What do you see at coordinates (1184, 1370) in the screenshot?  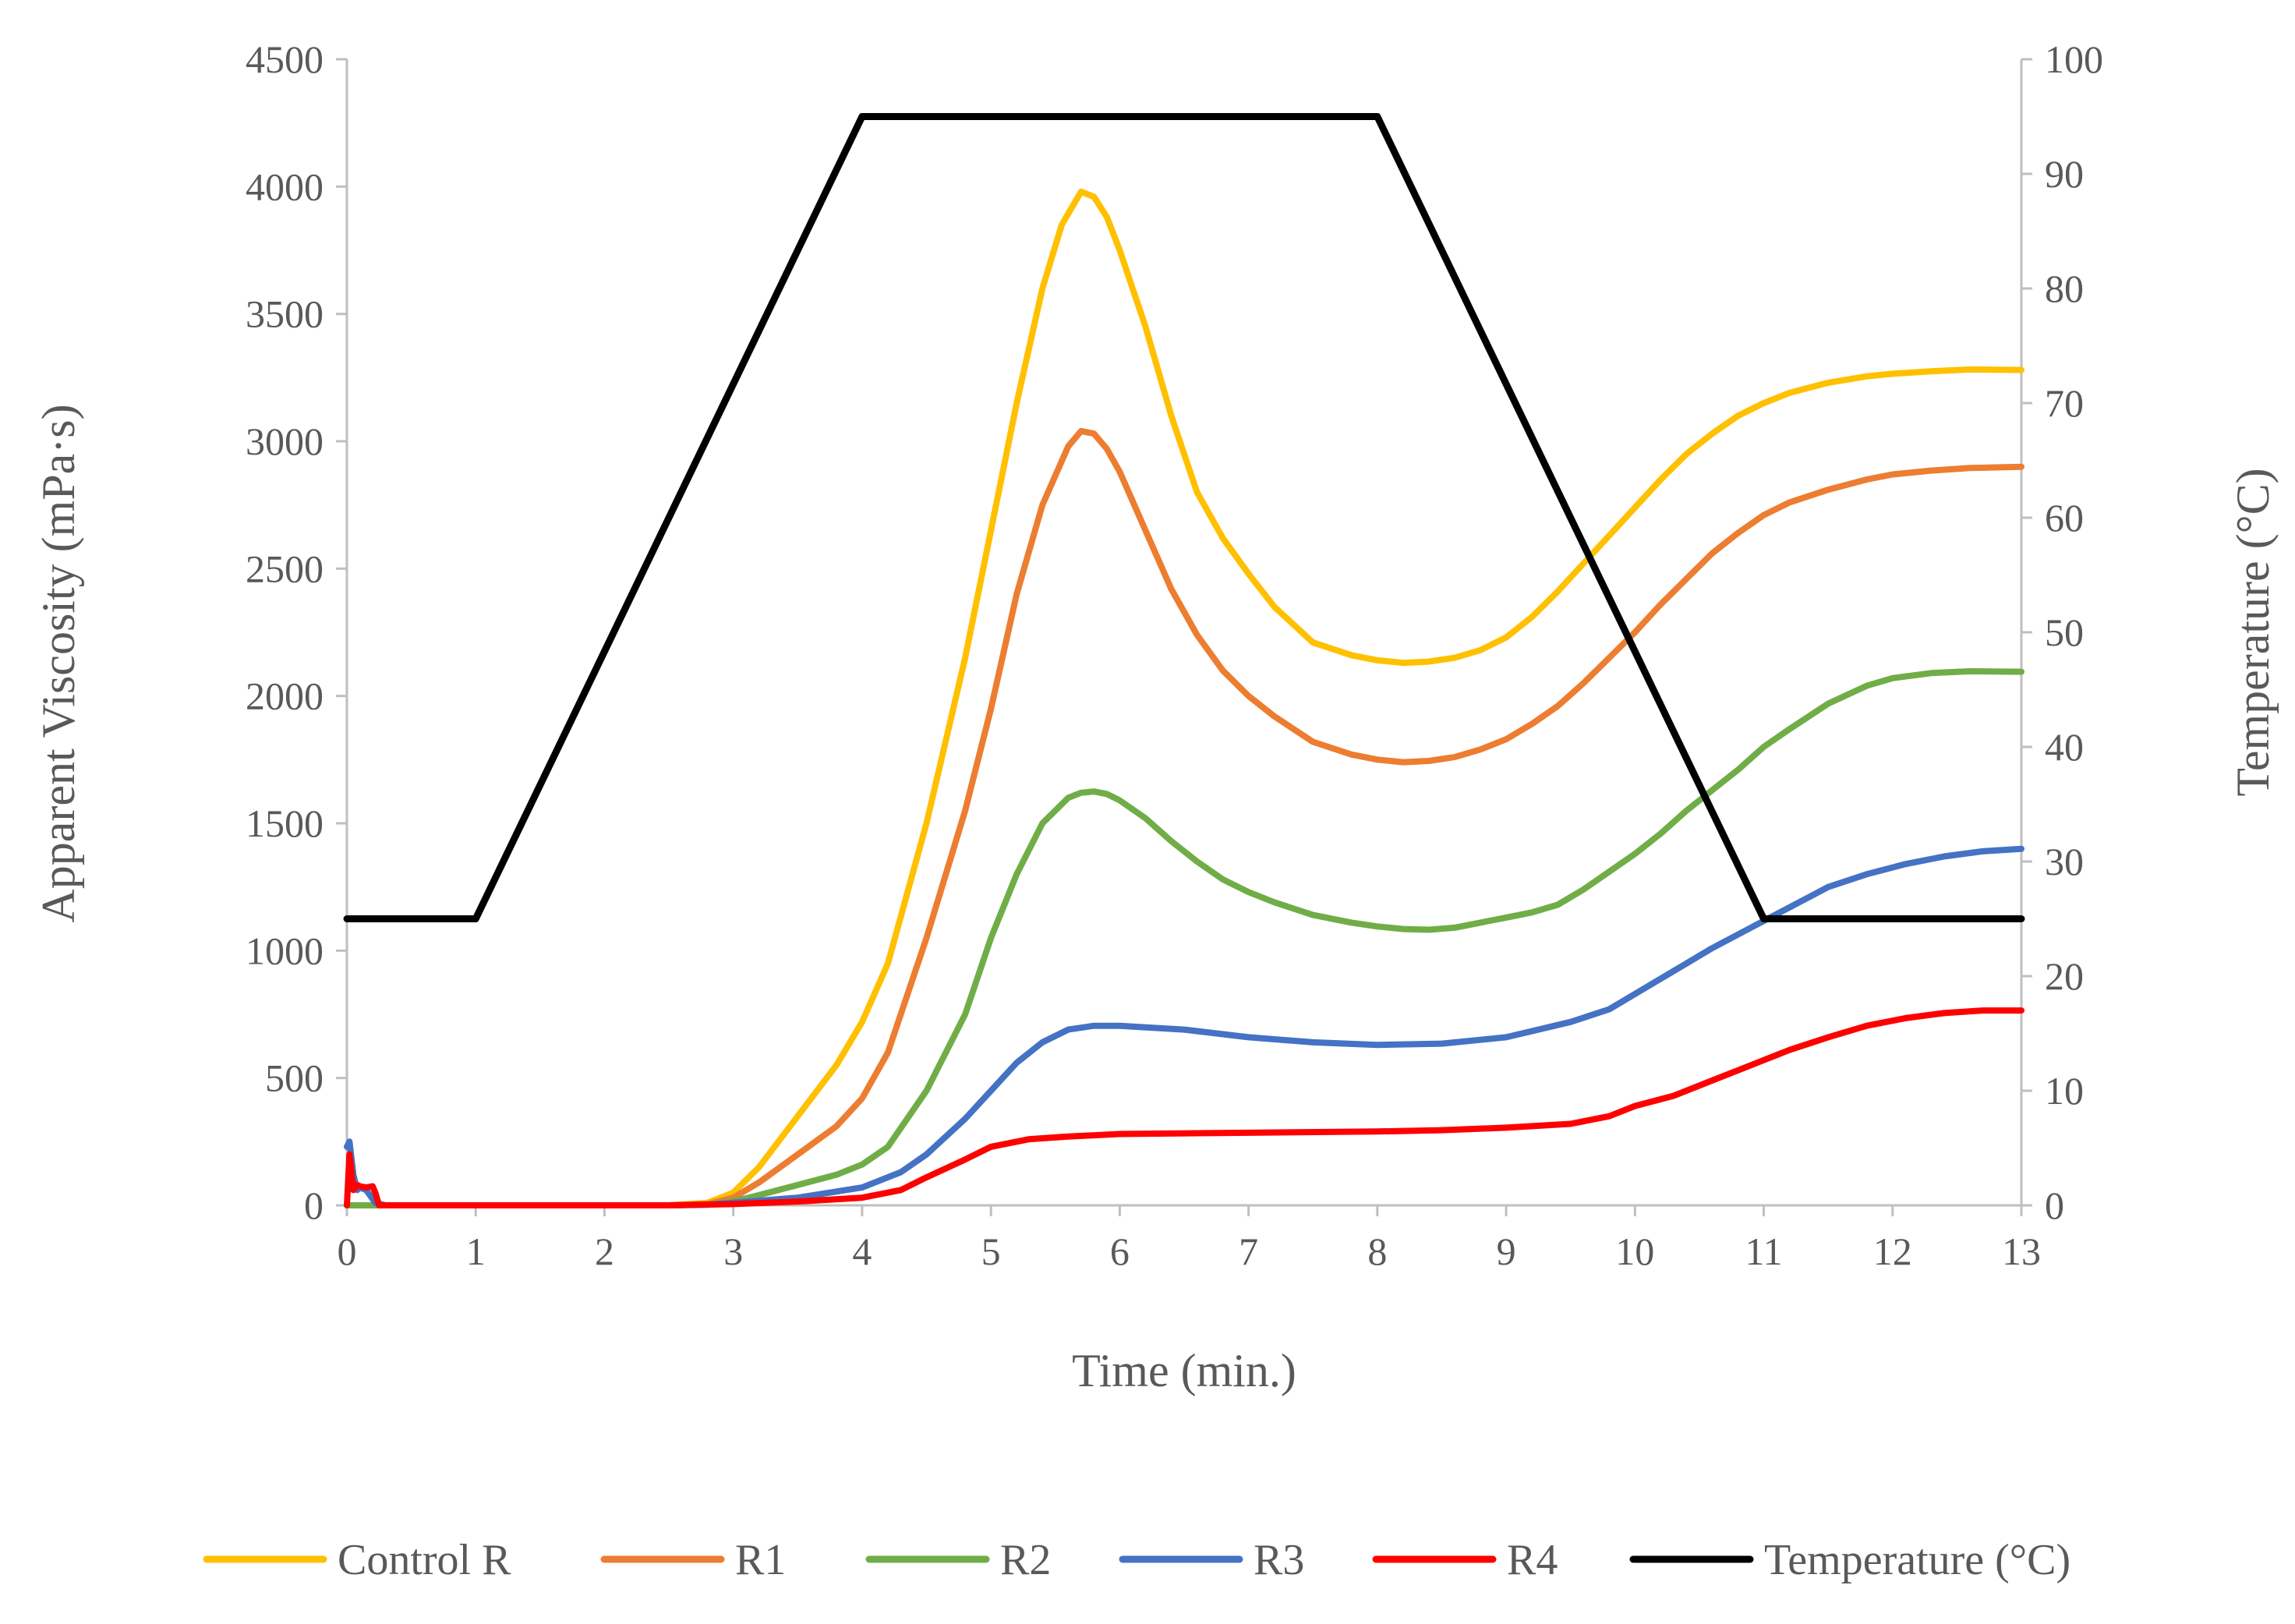 I see `x-axis-title: Time (min.)` at bounding box center [1184, 1370].